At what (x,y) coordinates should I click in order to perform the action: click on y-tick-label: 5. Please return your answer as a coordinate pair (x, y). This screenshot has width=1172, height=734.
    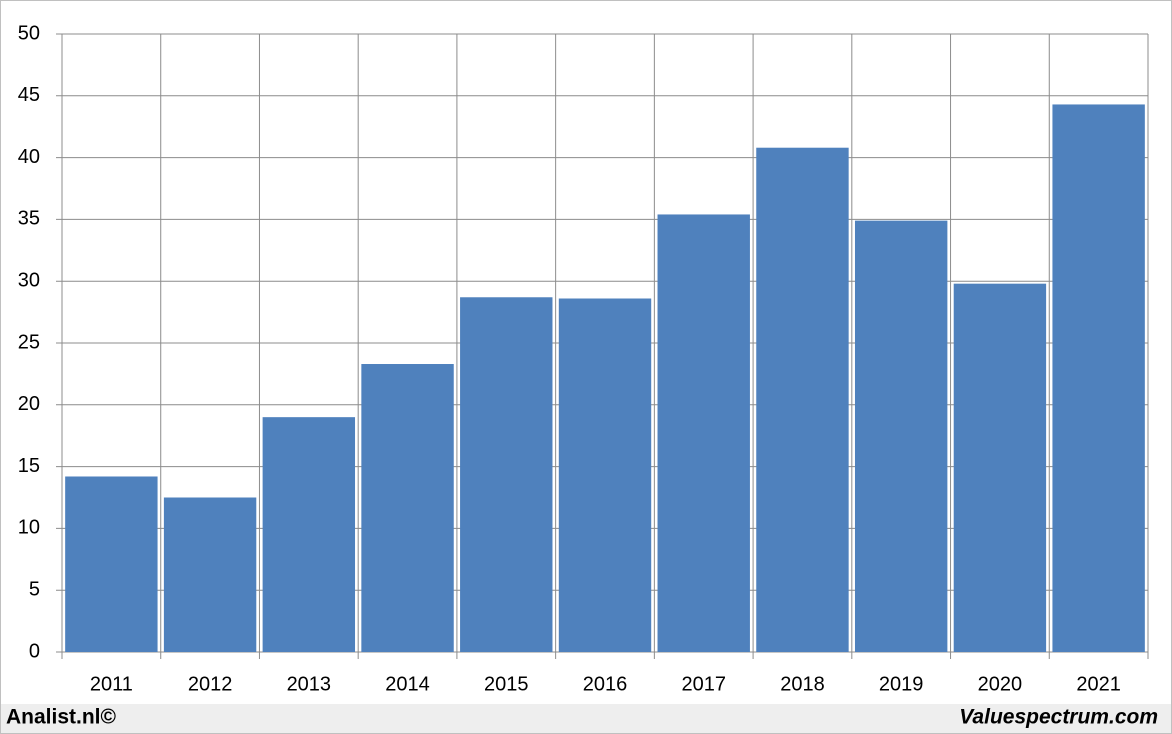
    Looking at the image, I should click on (34, 589).